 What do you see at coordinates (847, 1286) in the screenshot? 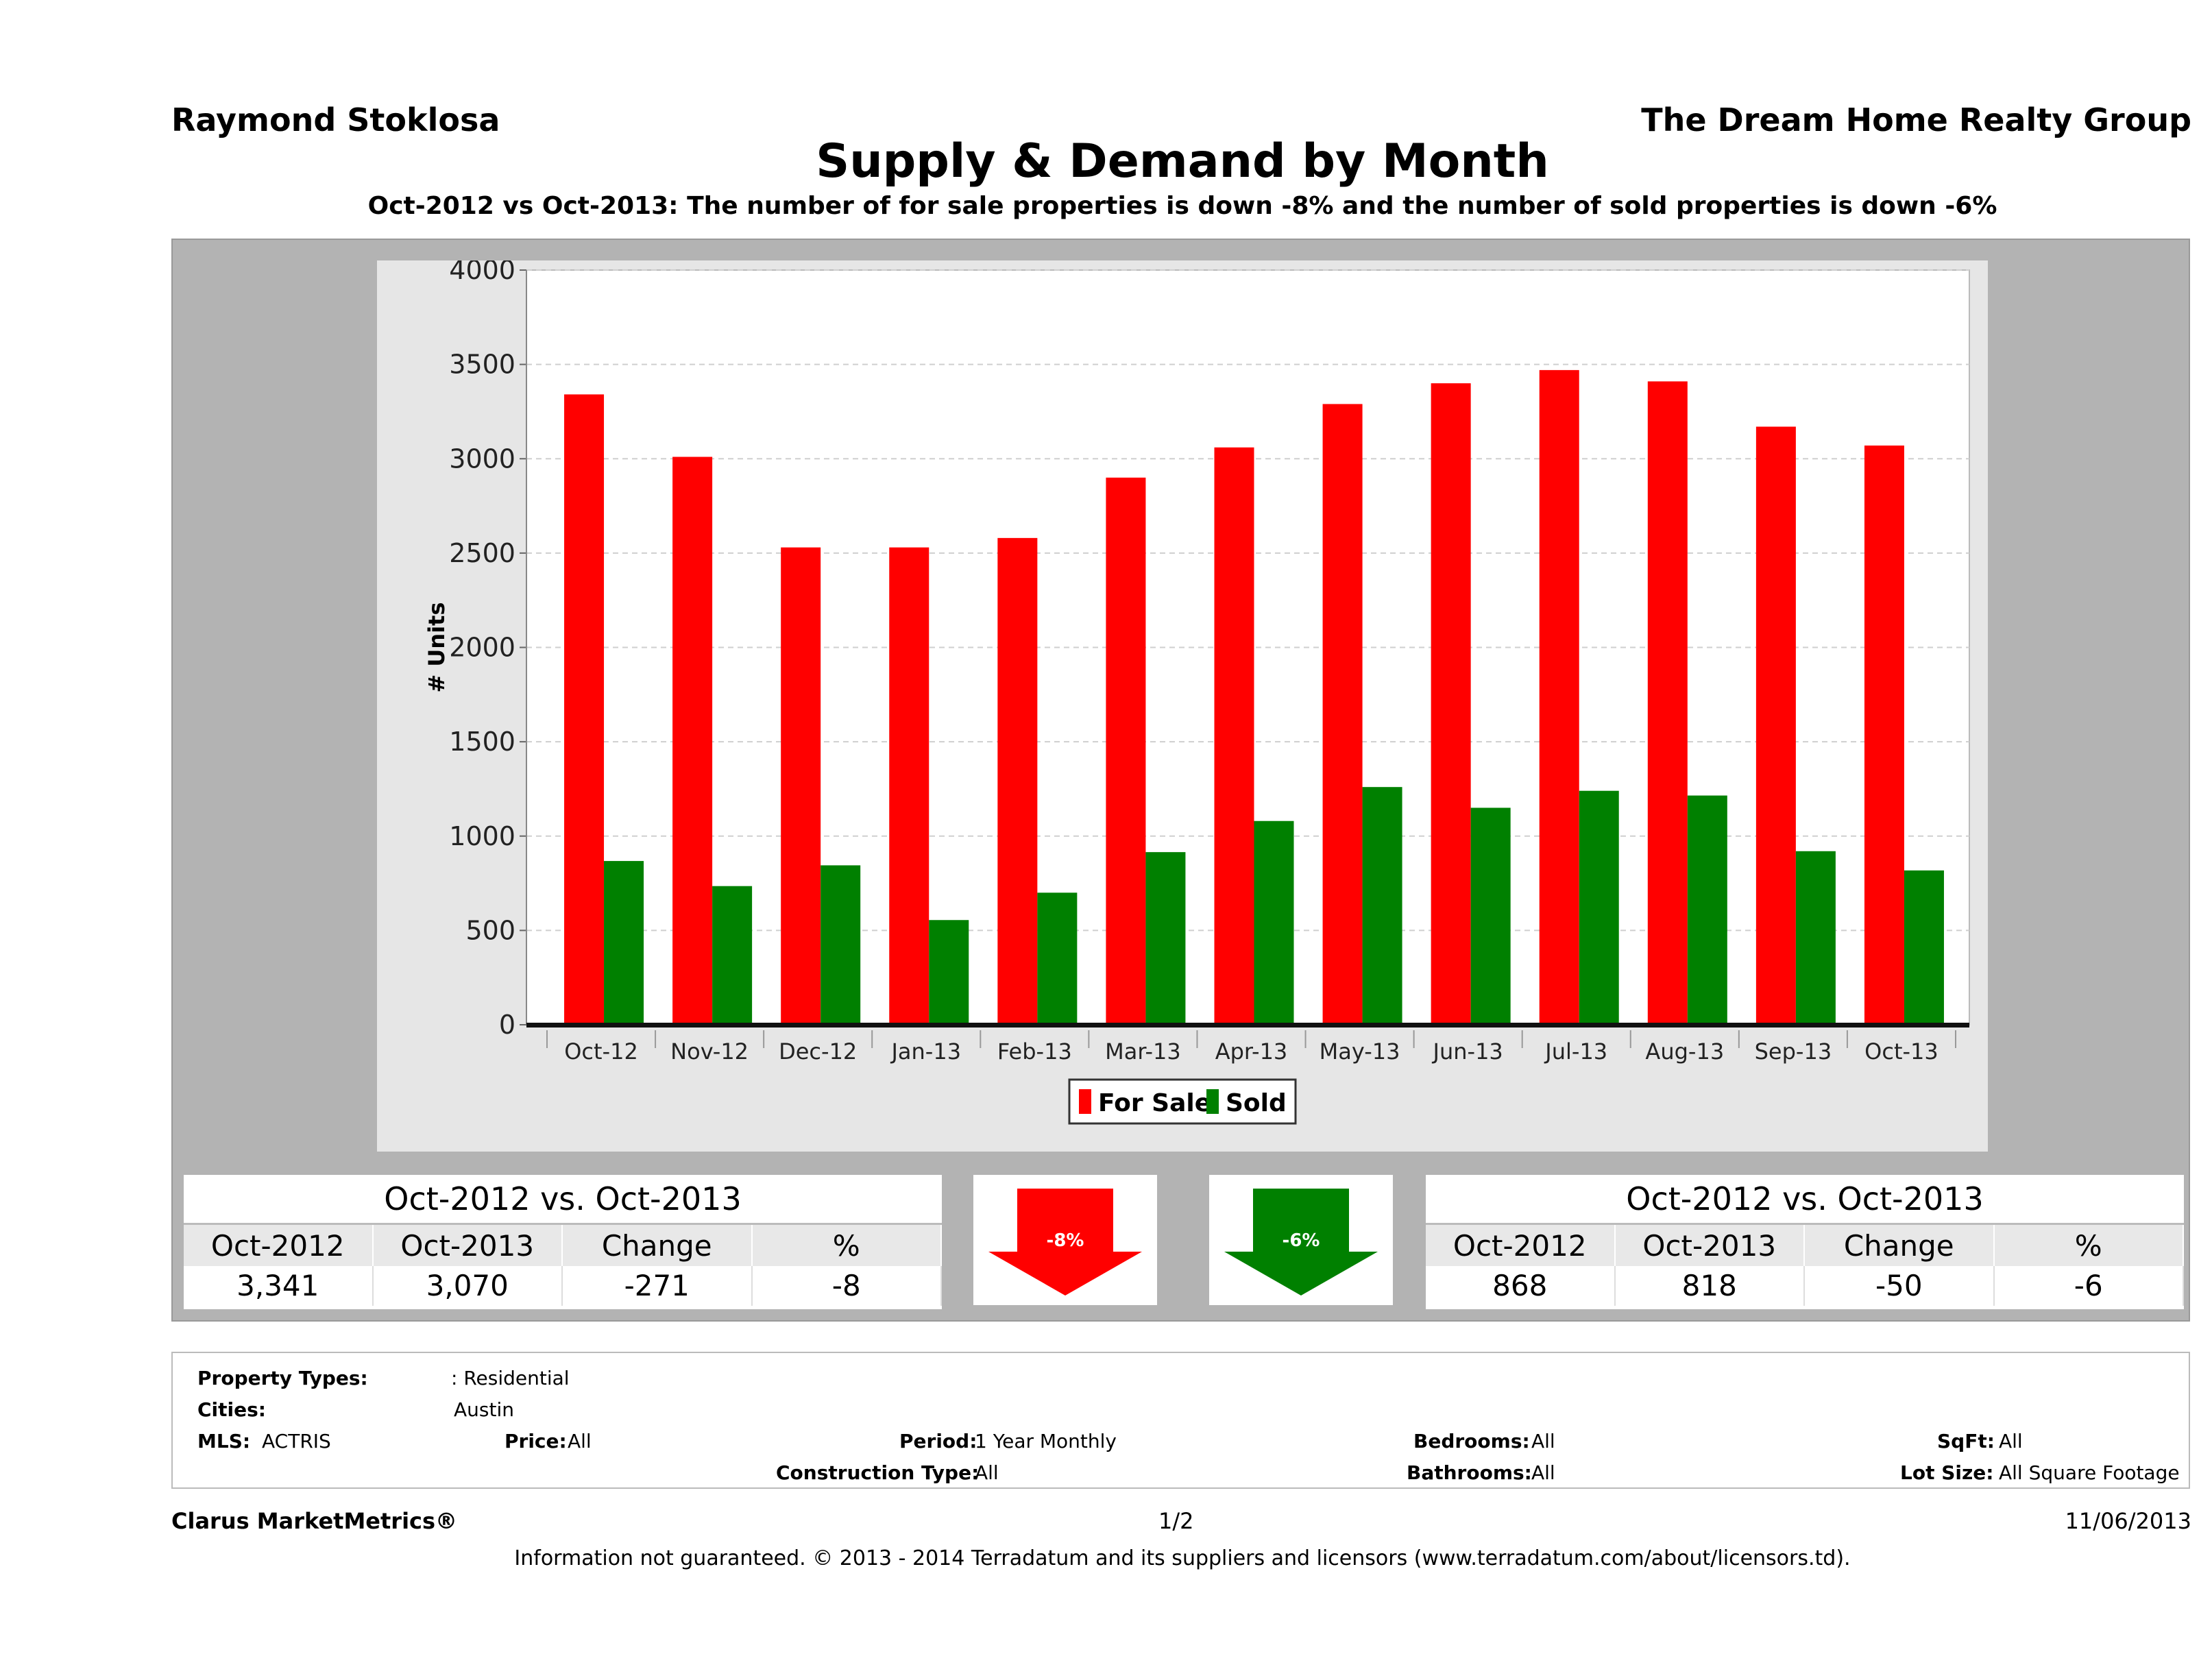
I see `stat-value: -8` at bounding box center [847, 1286].